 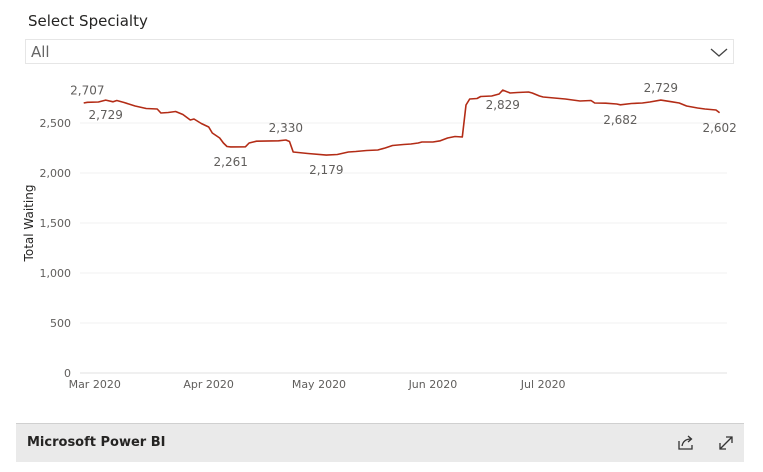 What do you see at coordinates (231, 162) in the screenshot?
I see `data-label: 2,261` at bounding box center [231, 162].